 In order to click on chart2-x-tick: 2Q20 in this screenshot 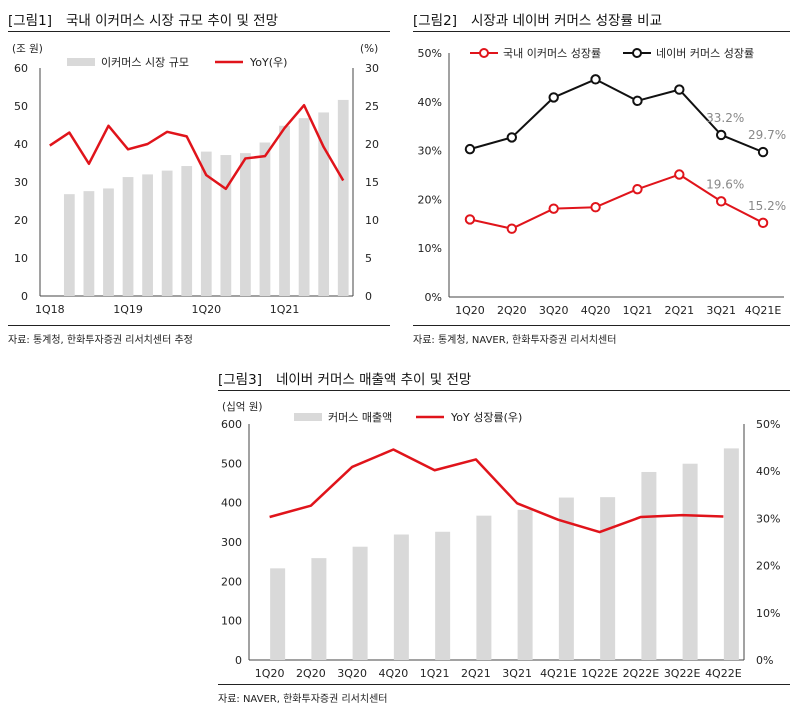, I will do `click(512, 310)`.